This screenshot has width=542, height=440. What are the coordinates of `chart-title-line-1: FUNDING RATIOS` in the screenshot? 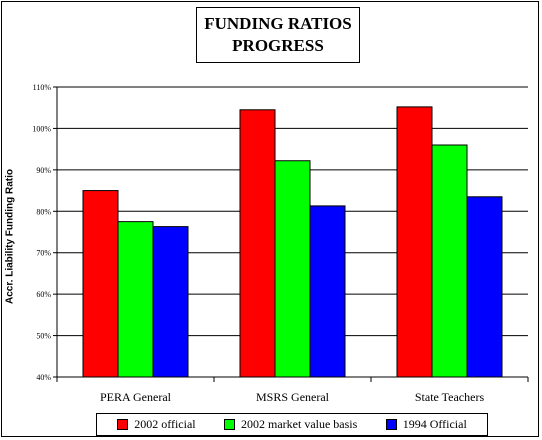 It's located at (278, 23).